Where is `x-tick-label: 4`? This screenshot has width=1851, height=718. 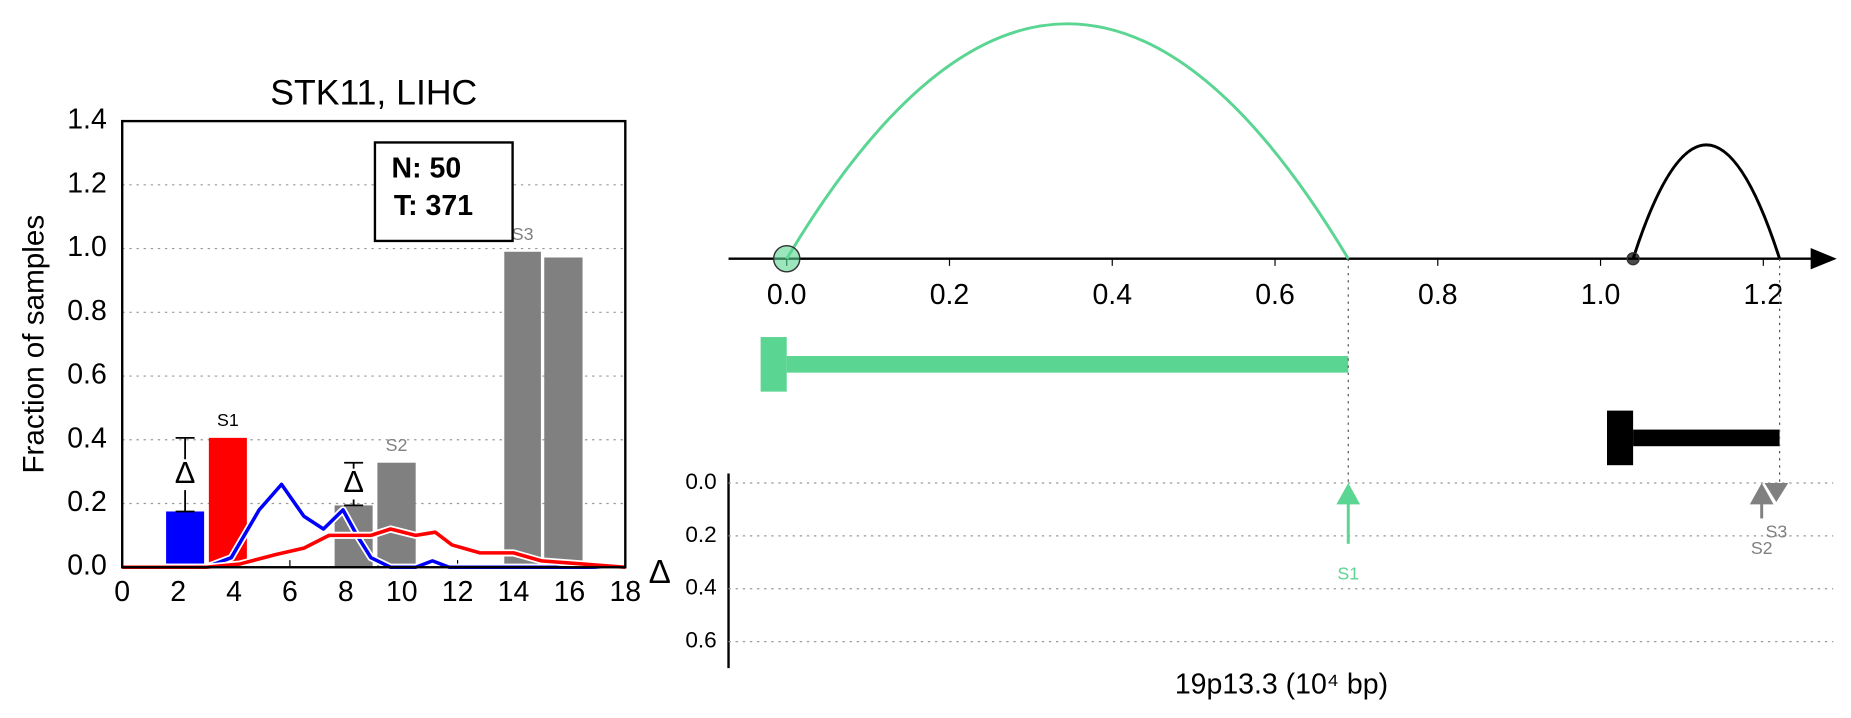 x-tick-label: 4 is located at coordinates (234, 592).